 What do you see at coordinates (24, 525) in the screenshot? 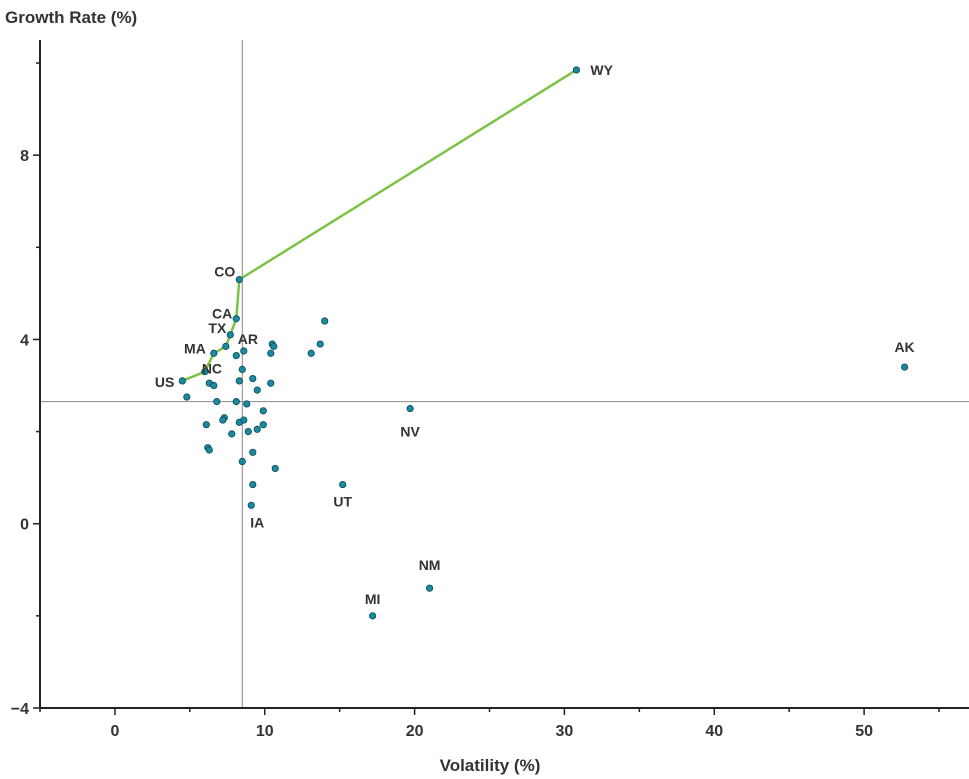
I see `y-tick-label: 0` at bounding box center [24, 525].